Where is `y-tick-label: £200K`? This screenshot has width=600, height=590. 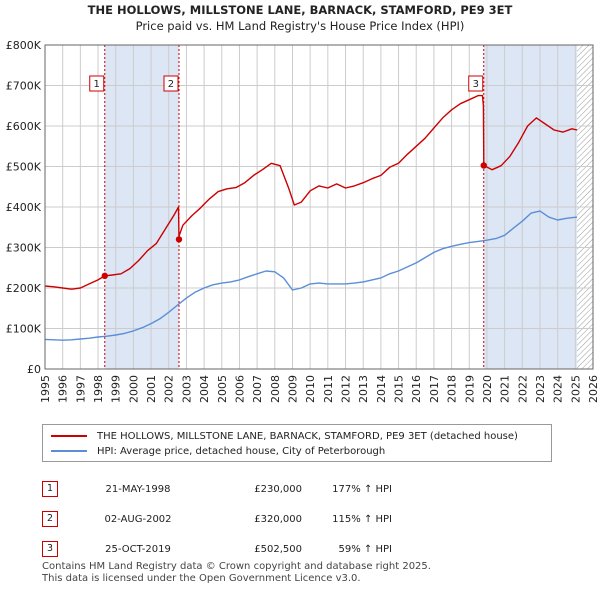 y-tick-label: £200K is located at coordinates (24, 288).